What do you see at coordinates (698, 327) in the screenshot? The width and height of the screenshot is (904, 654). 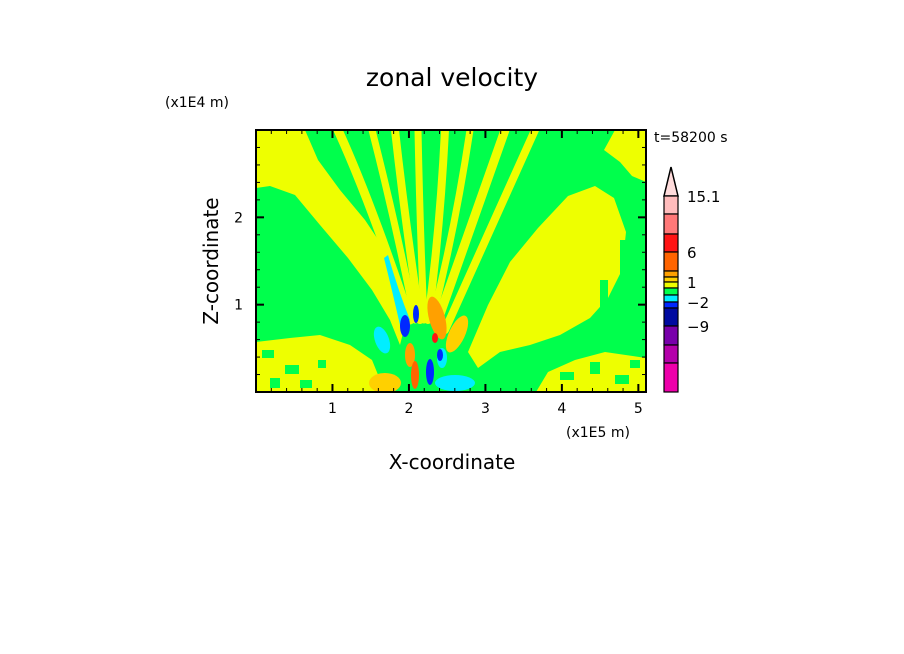 I see `colorbar-label: −9` at bounding box center [698, 327].